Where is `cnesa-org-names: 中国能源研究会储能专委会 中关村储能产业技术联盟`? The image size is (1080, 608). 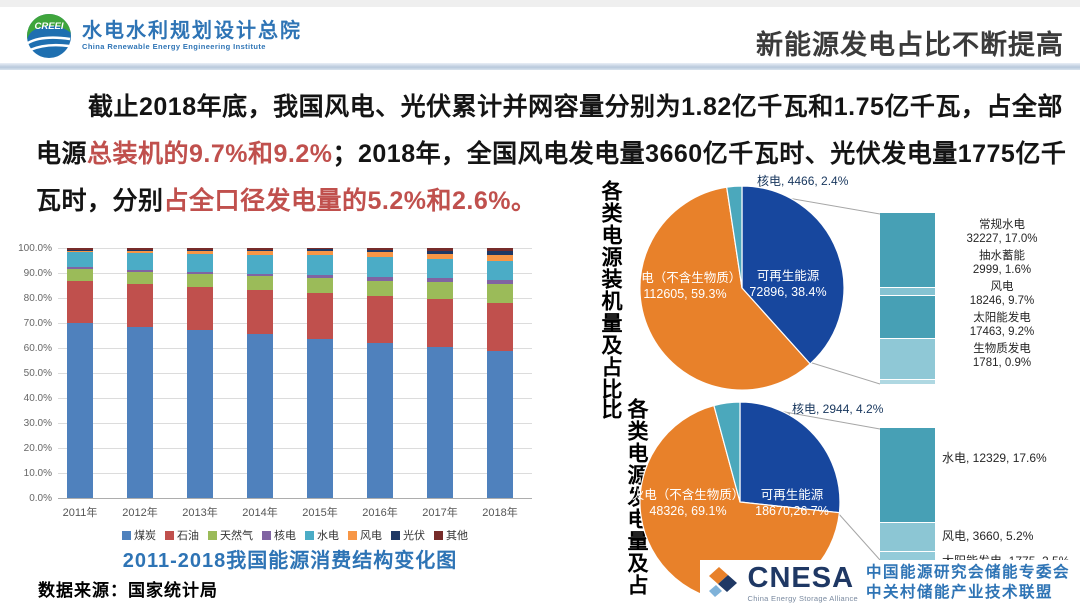
cnesa-org-names: 中国能源研究会储能专委会 中关村储能产业技术联盟 is located at coordinates (968, 583).